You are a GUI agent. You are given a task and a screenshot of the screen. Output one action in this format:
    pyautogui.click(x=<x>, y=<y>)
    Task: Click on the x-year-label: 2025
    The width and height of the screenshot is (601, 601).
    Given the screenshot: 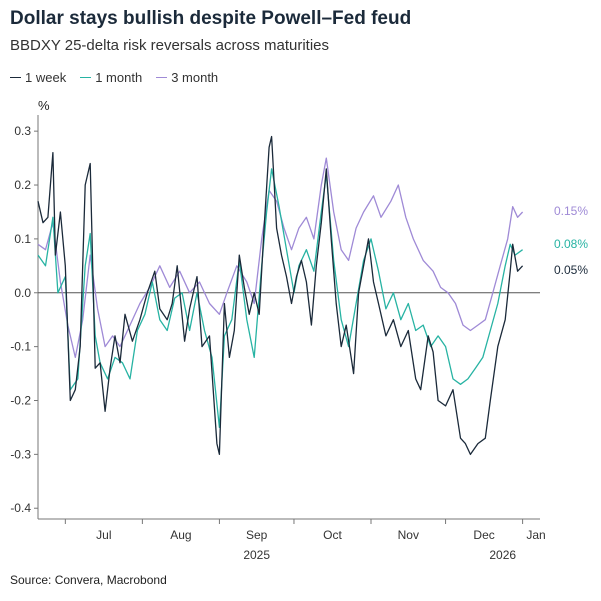 What is the action you would take?
    pyautogui.click(x=256, y=555)
    